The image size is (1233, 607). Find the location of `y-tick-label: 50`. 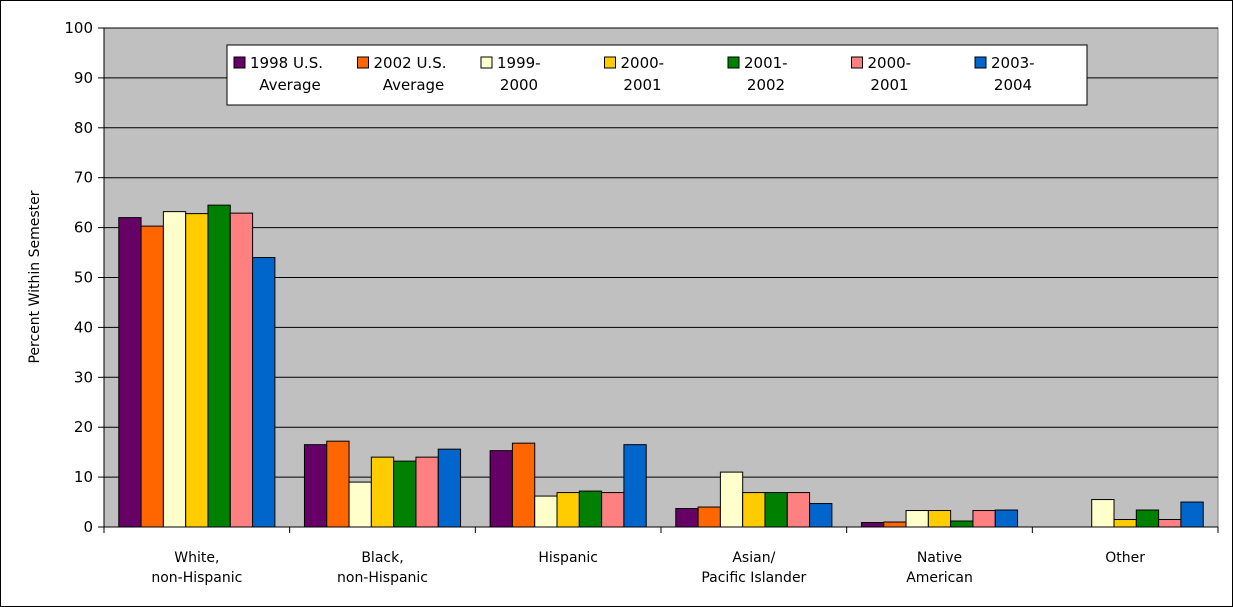

y-tick-label: 50 is located at coordinates (83, 278).